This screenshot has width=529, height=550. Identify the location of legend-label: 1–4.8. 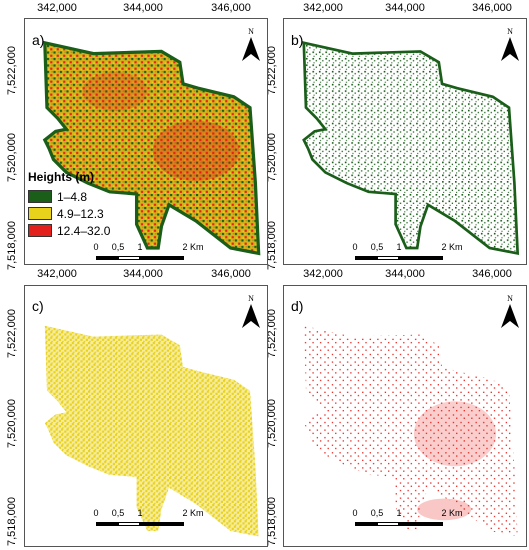
(72, 196).